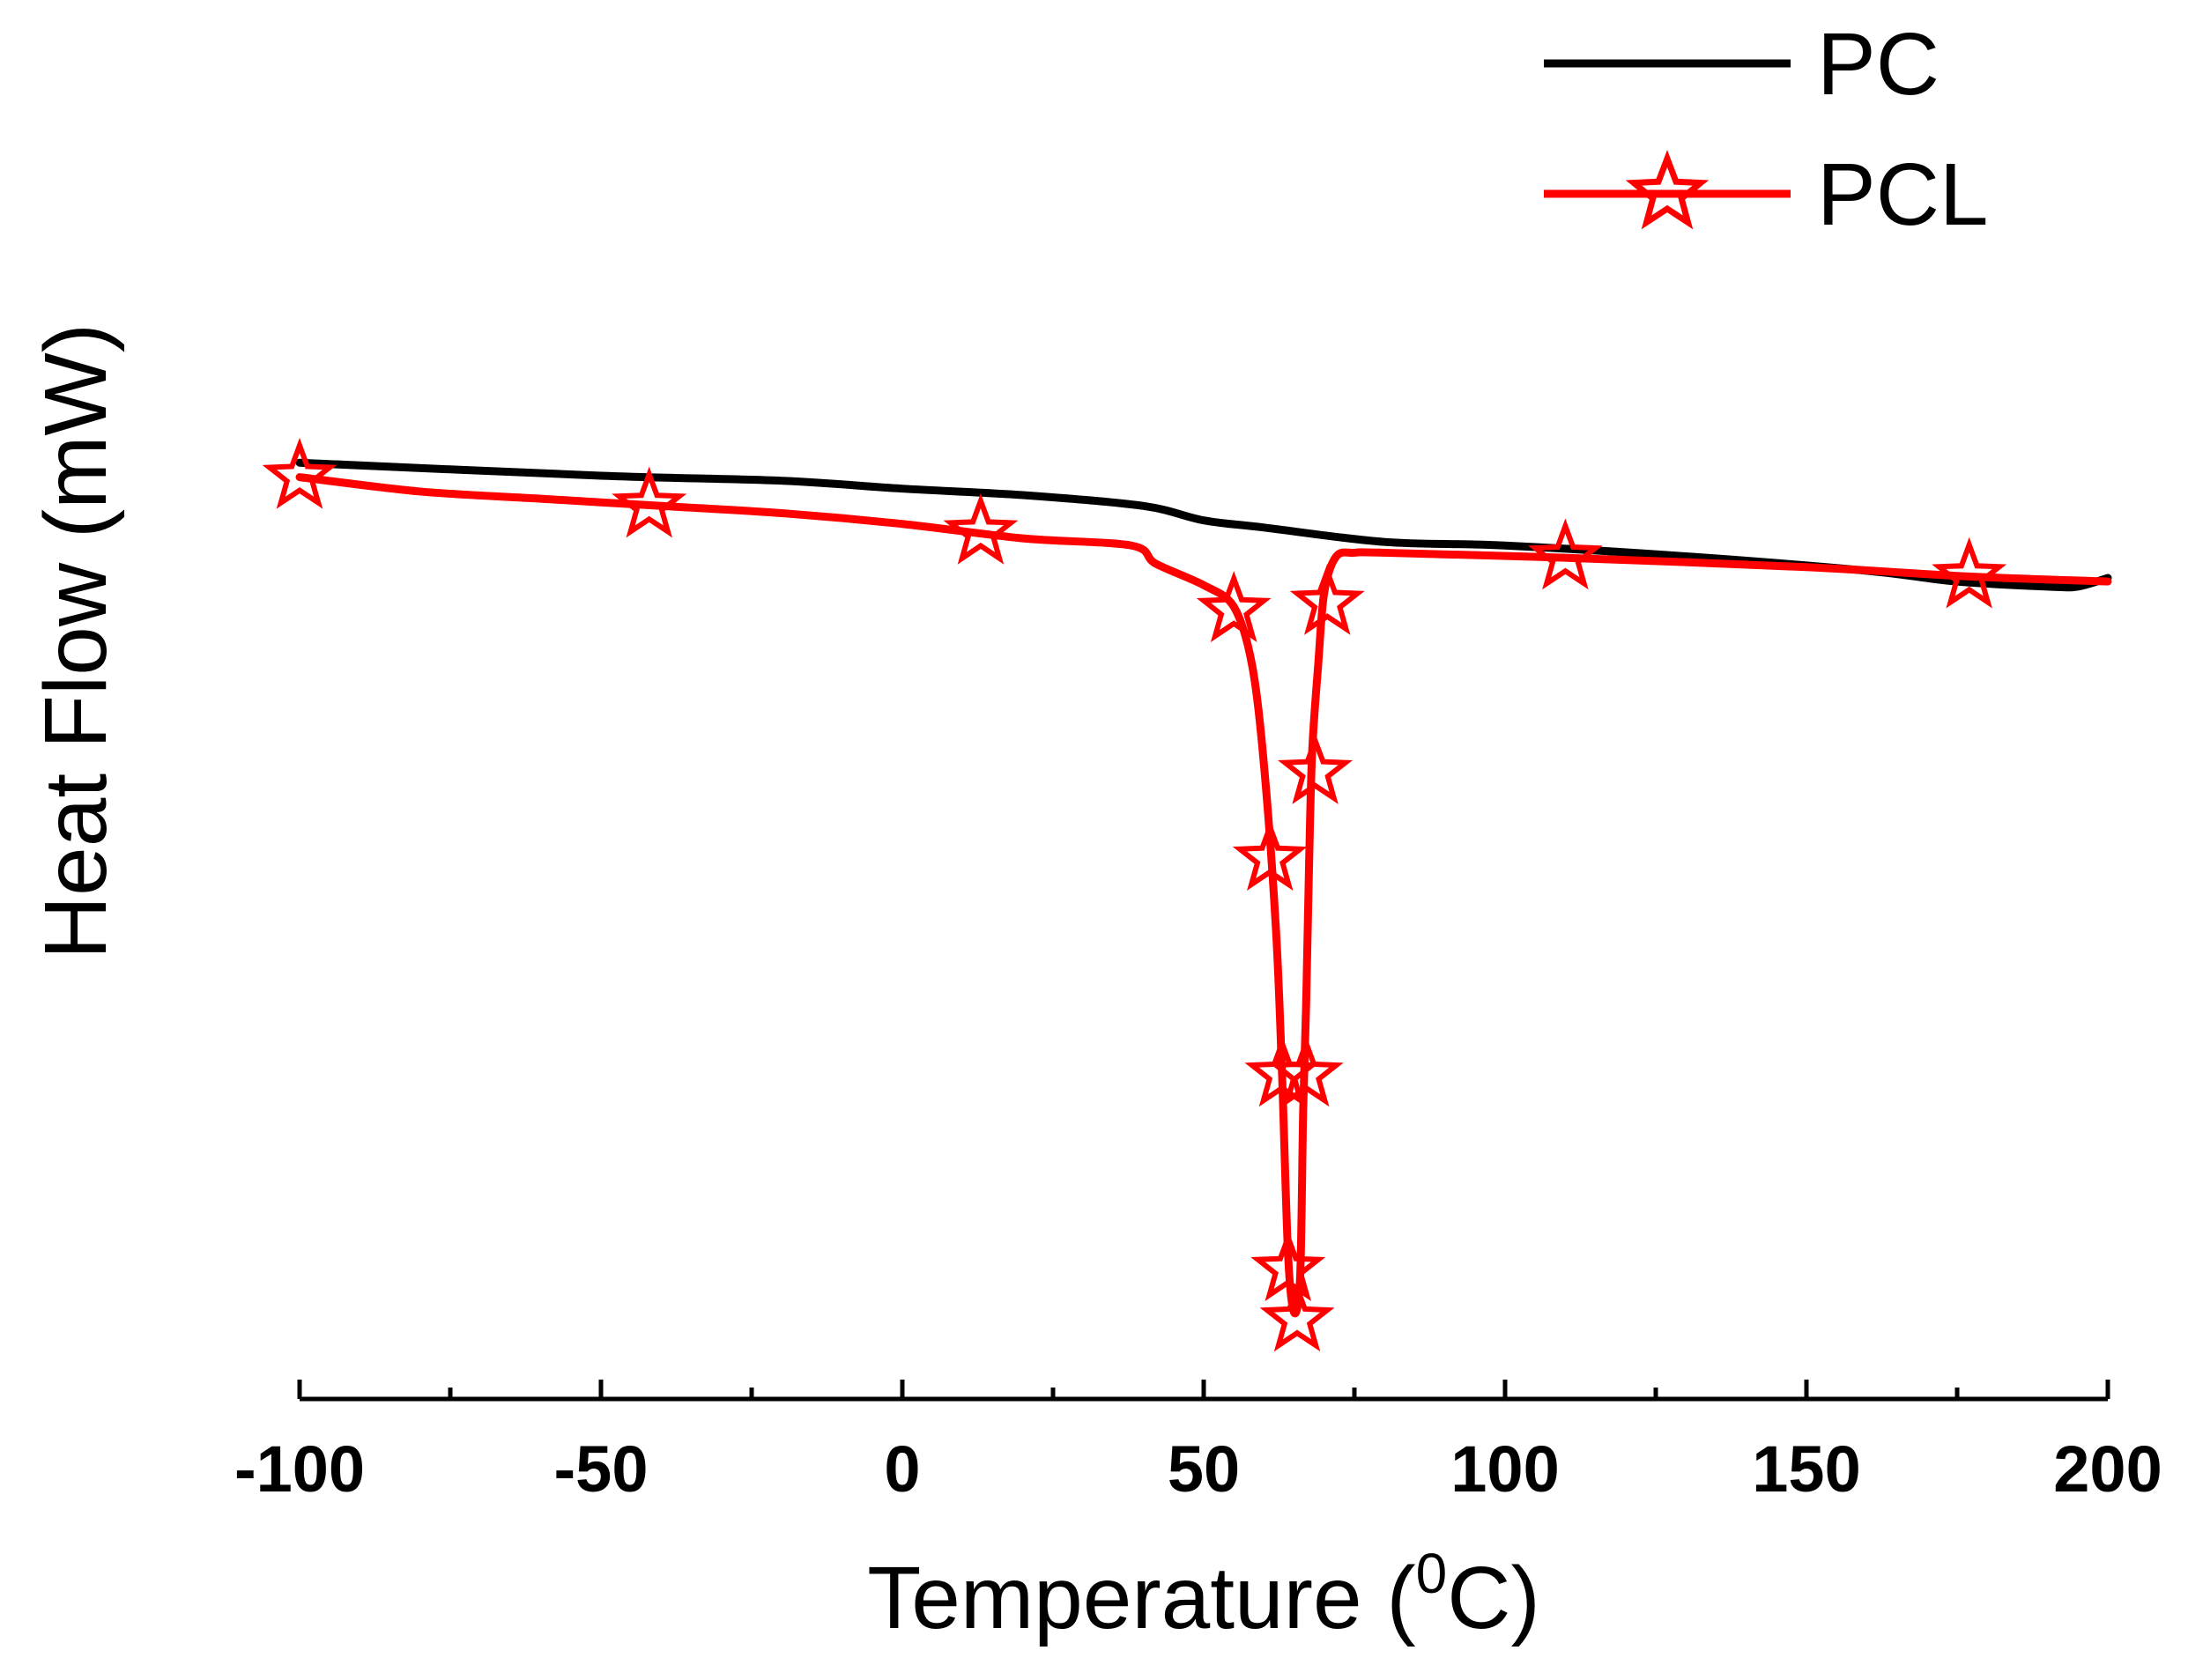 Image resolution: width=2188 pixels, height=1680 pixels. I want to click on legend-pcl-star-marker, so click(1668, 190).